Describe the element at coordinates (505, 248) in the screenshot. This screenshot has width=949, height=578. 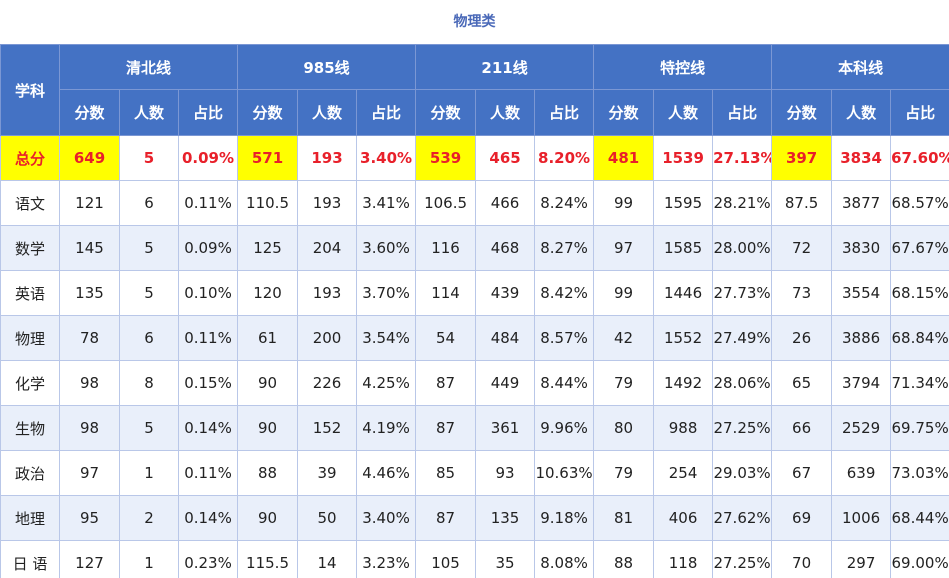
I see `count-cell: 468` at that location.